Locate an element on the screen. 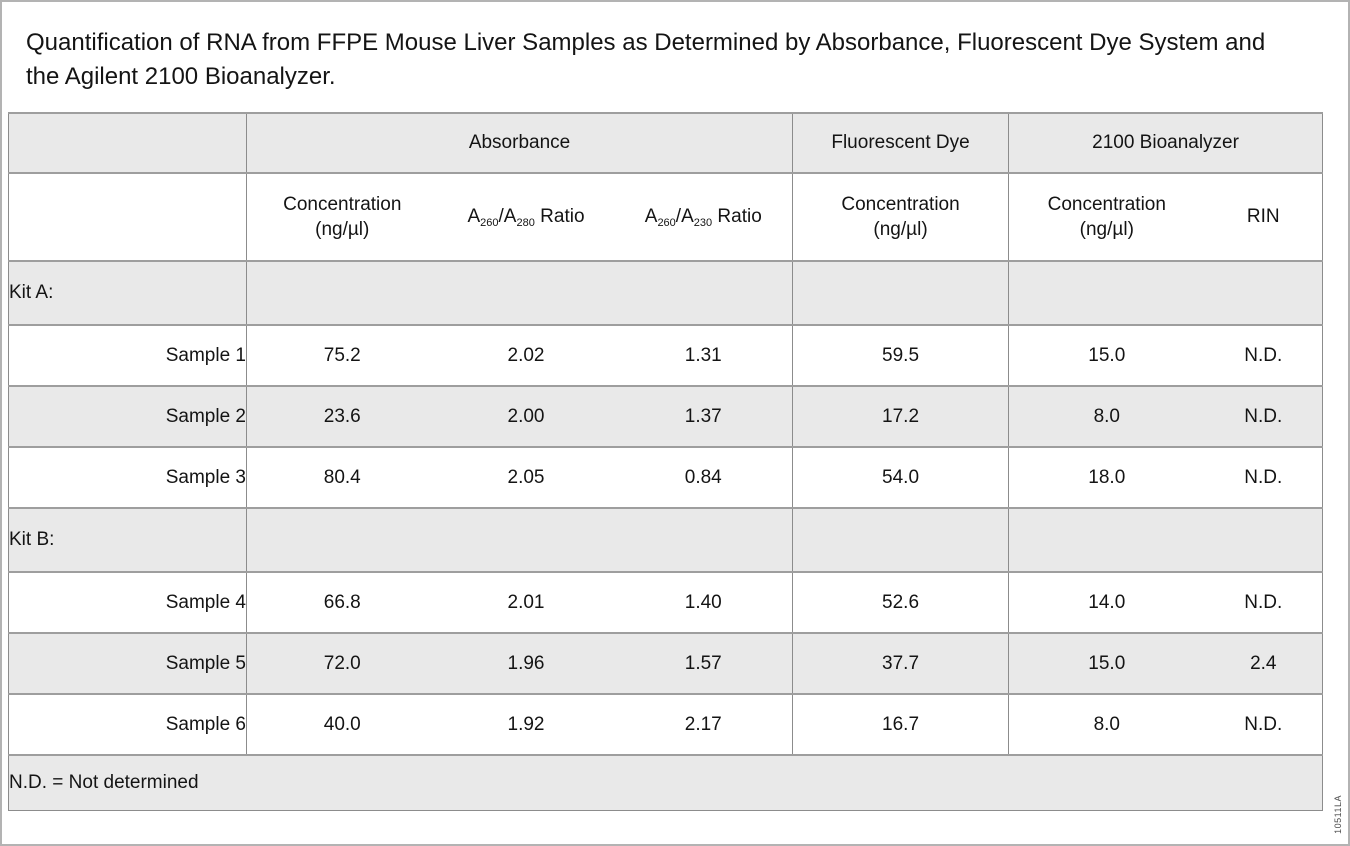 This screenshot has height=846, width=1350. table-row-sample-3: Sample 3 80.4 2.05 0.84 54.0 18.0 N.D. is located at coordinates (665, 477).